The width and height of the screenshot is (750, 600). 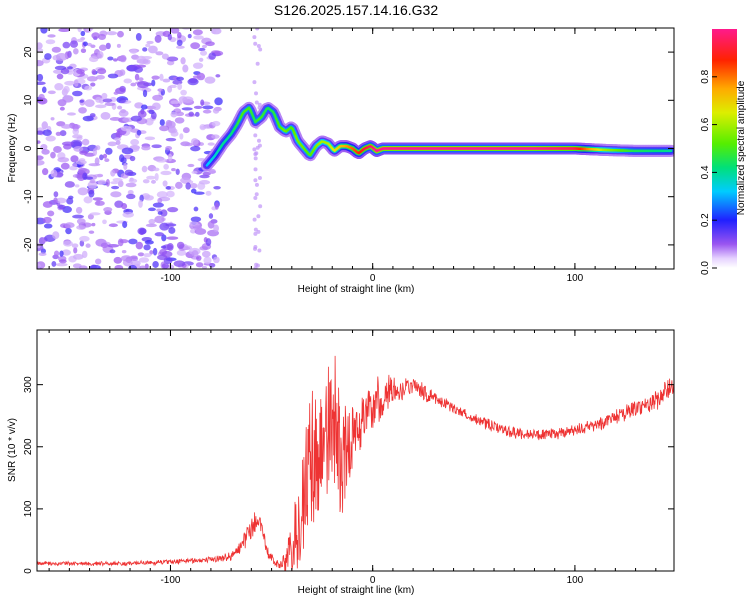 What do you see at coordinates (170, 580) in the screenshot?
I see `x-tick-label: -100` at bounding box center [170, 580].